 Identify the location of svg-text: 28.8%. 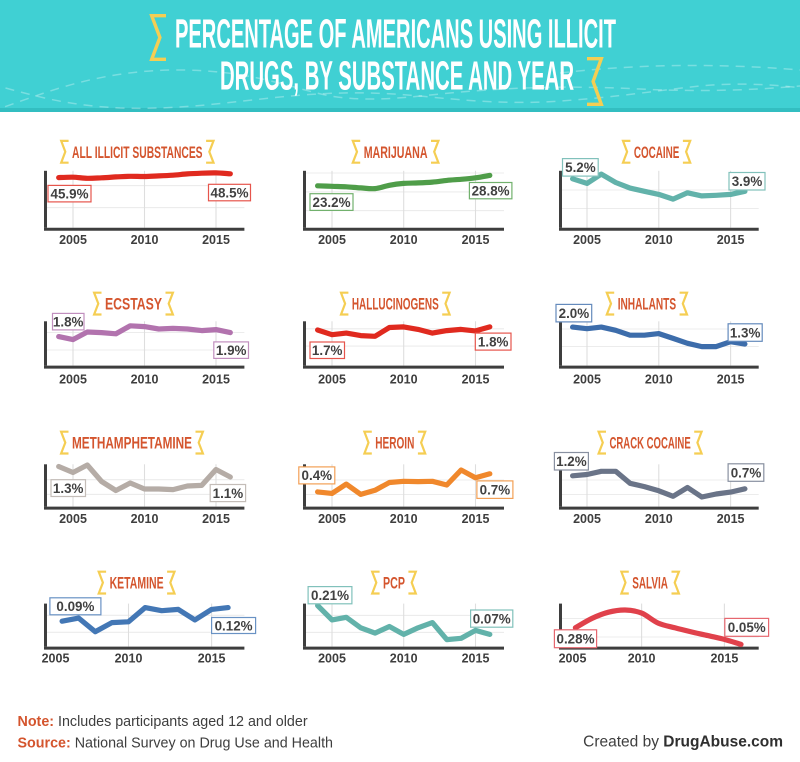
(491, 191).